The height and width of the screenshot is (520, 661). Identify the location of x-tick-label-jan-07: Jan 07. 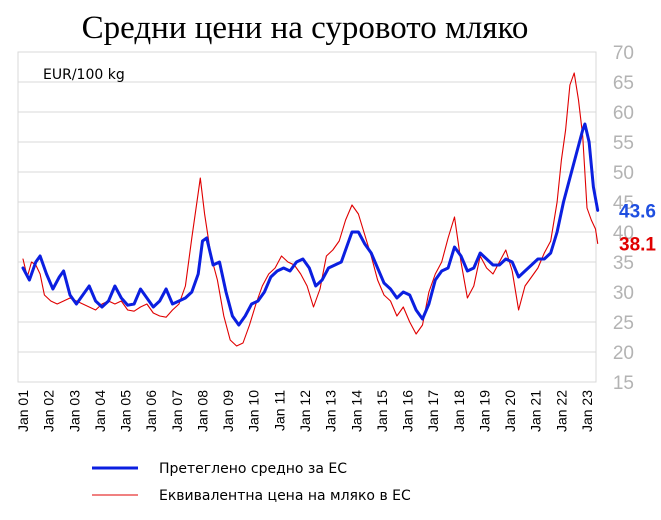
(177, 411).